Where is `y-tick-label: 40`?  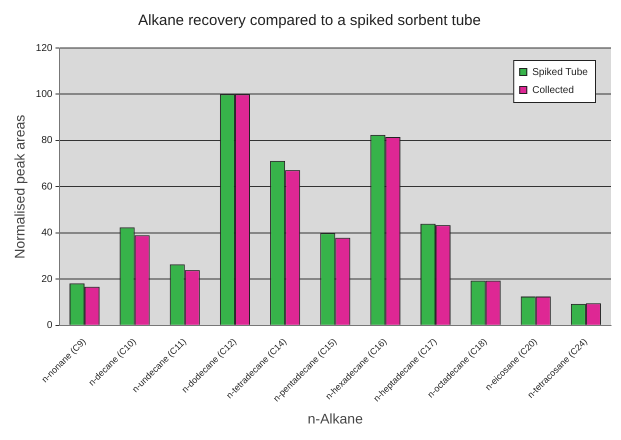
y-tick-label: 40 is located at coordinates (47, 233).